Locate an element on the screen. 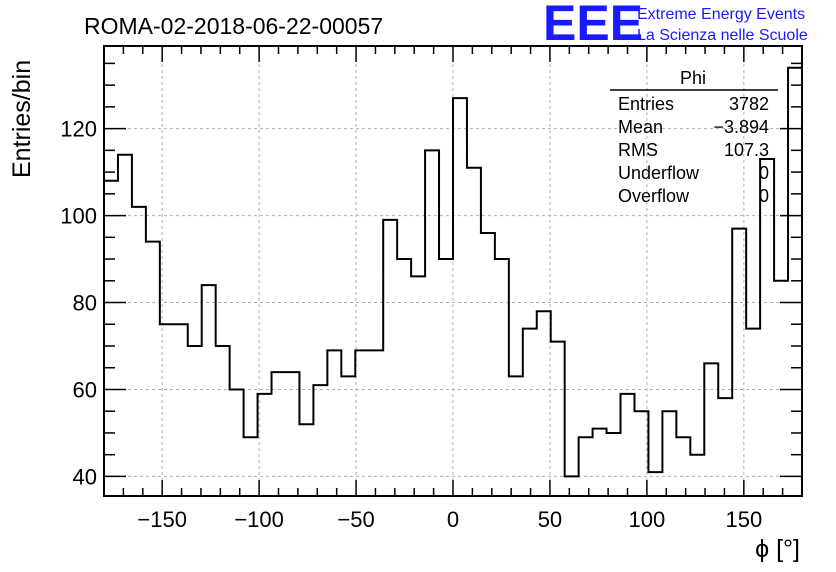 The image size is (836, 572). eee-logo-mark: EEE is located at coordinates (593, 25).